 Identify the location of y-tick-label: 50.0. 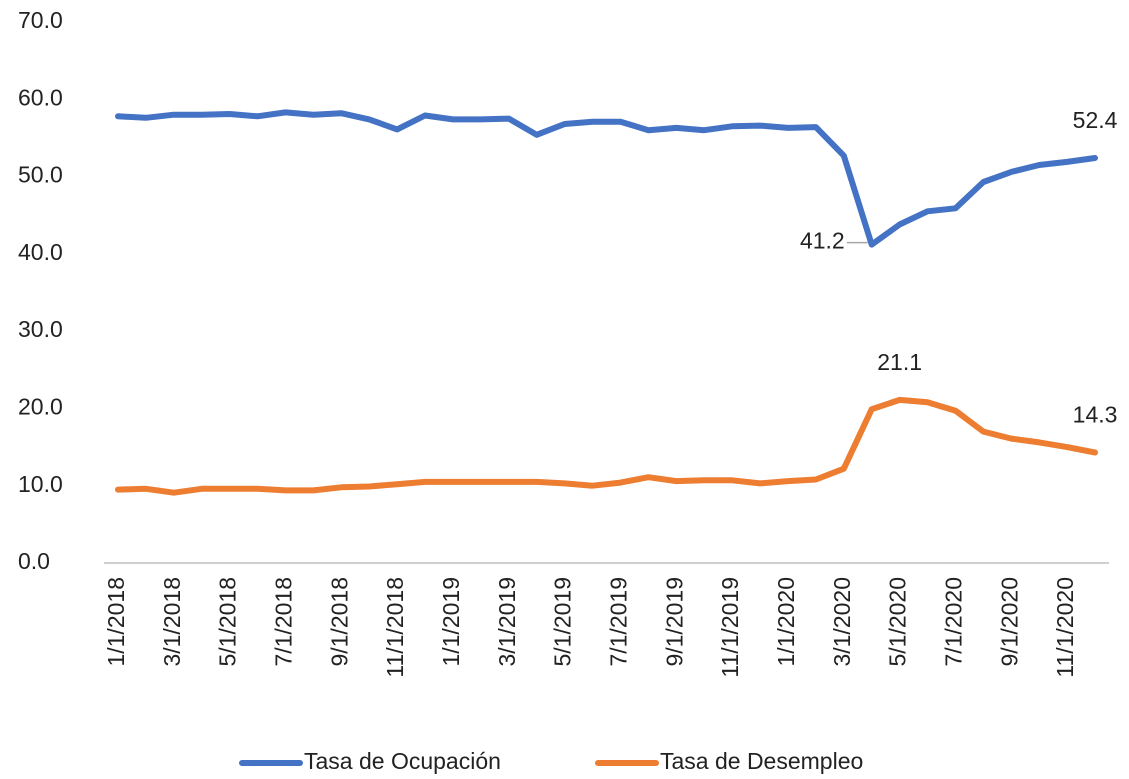
(40, 175).